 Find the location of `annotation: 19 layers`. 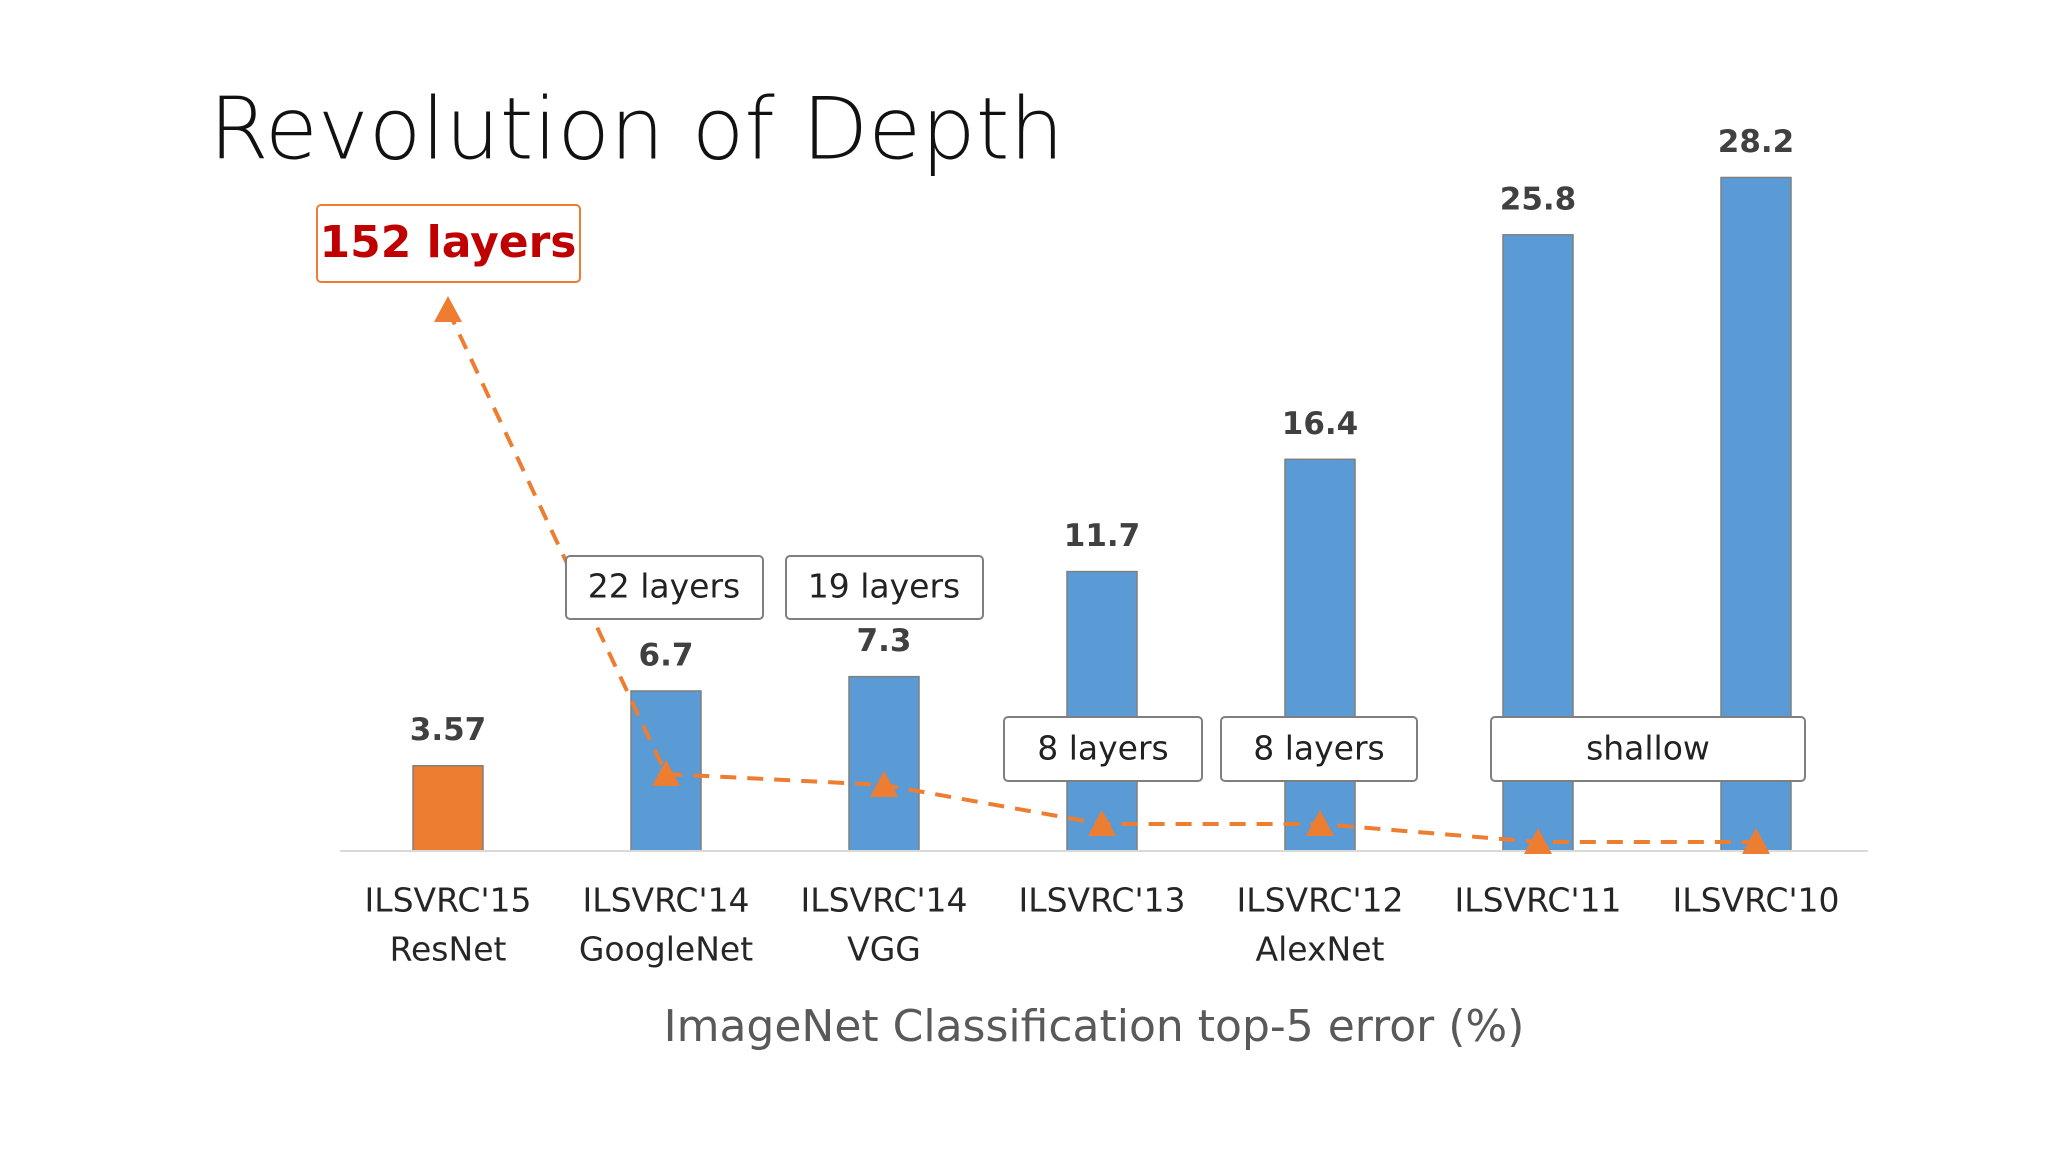

annotation: 19 layers is located at coordinates (884, 586).